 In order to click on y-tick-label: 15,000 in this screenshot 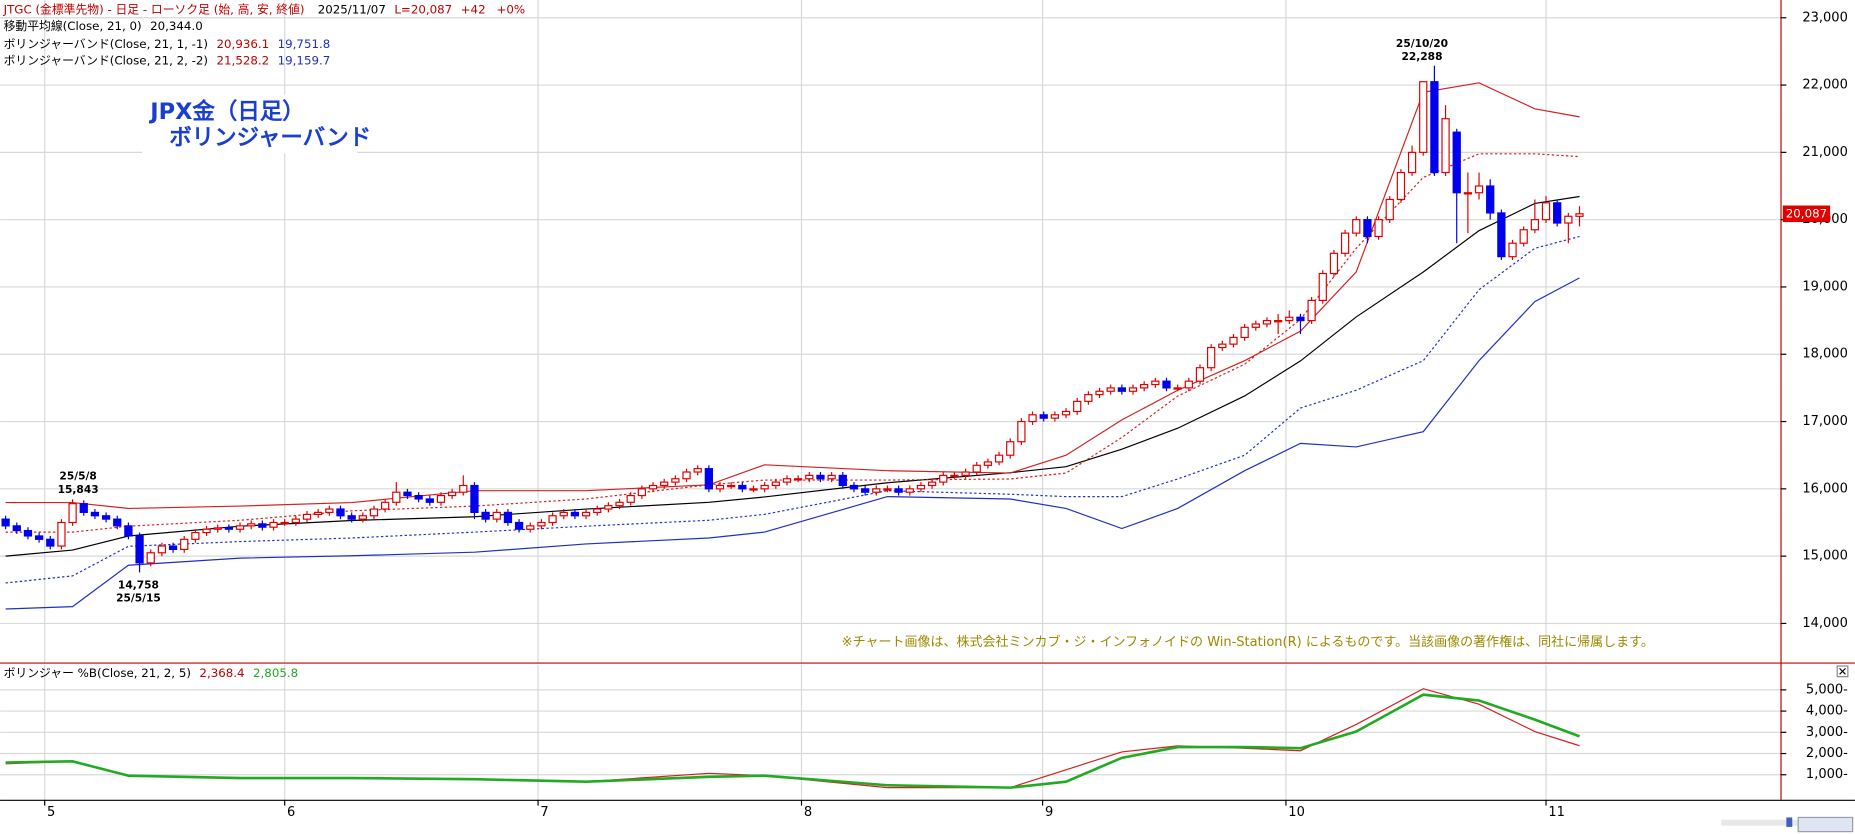, I will do `click(1825, 556)`.